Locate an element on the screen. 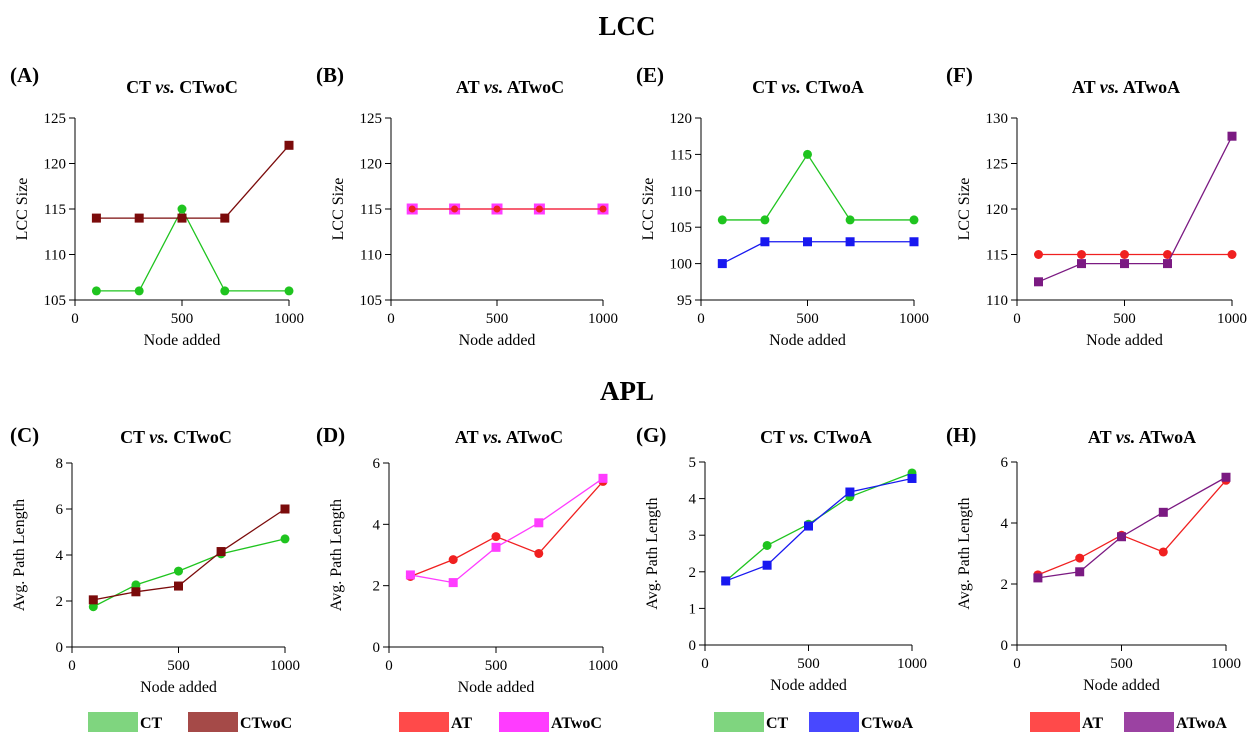  panel-title-g: CT vs. CTwoA is located at coordinates (816, 437).